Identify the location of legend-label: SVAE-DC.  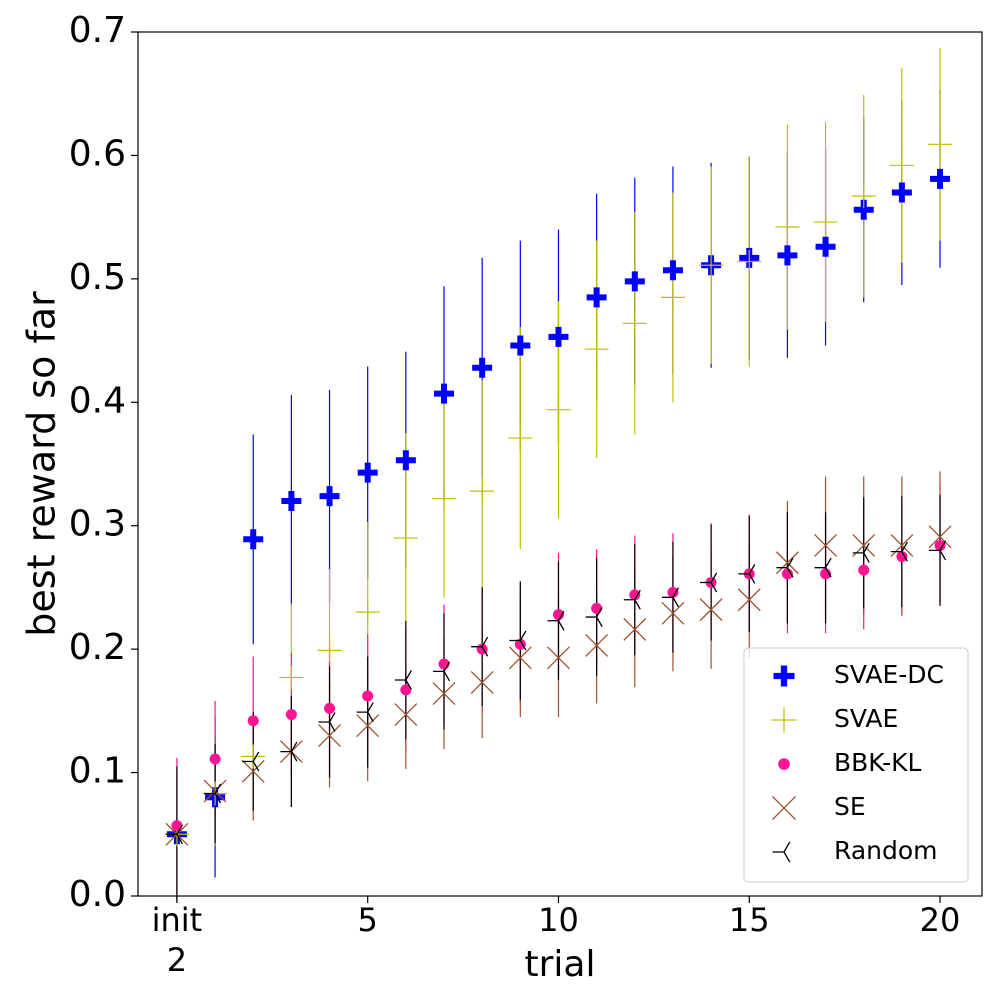
(889, 674).